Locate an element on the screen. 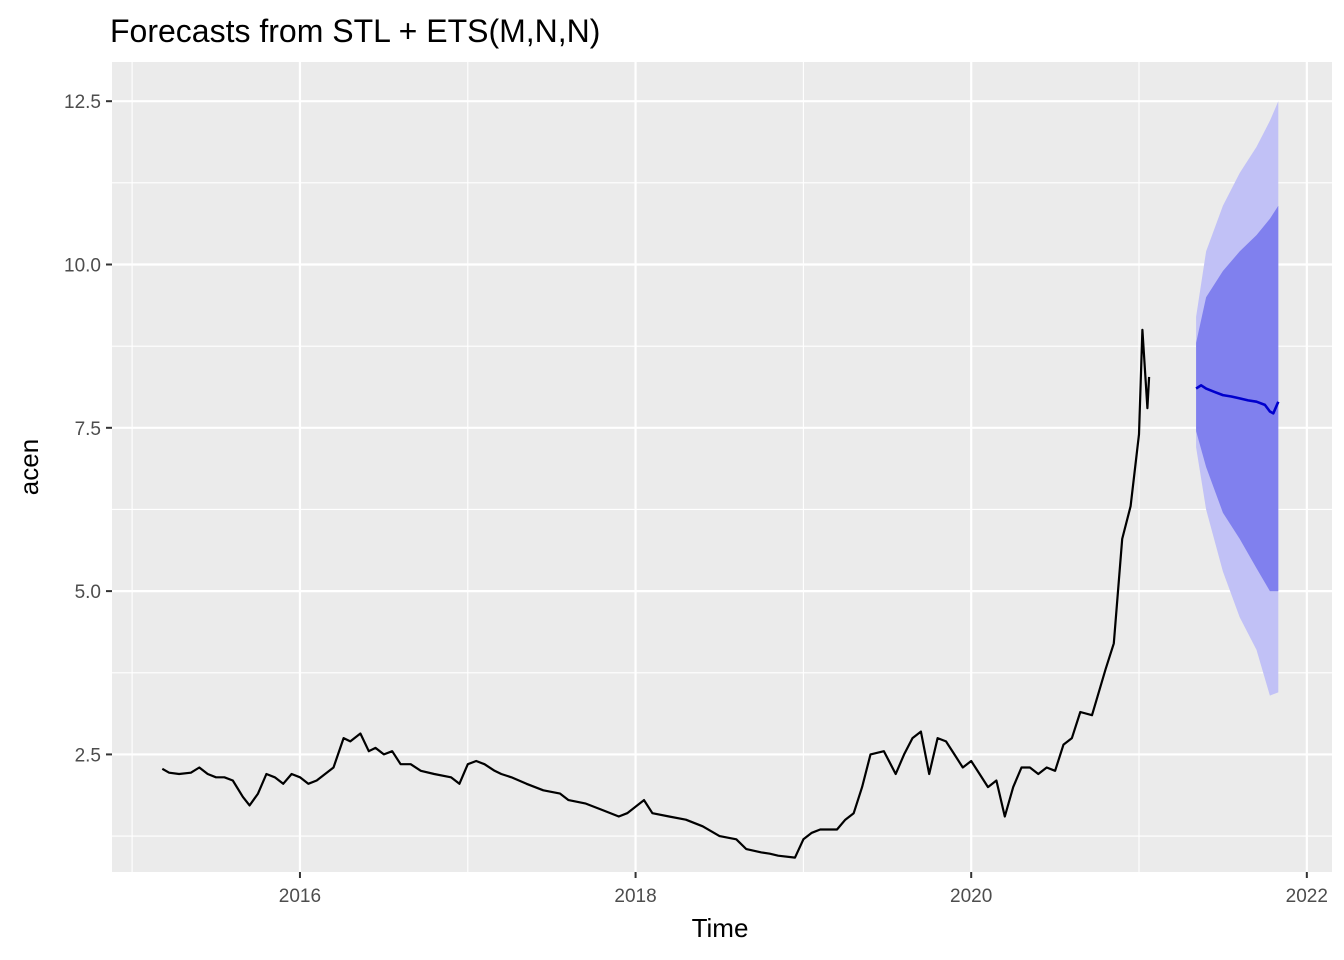 This screenshot has height=960, width=1344. y-tick-label: 7.5 is located at coordinates (88, 429).